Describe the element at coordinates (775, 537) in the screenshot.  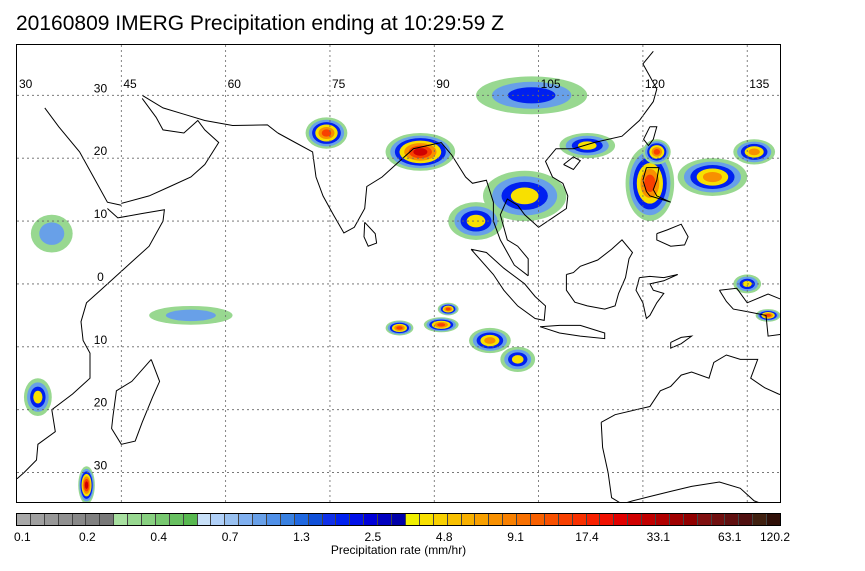
I see `colorbar-tick-label: 120.2` at that location.